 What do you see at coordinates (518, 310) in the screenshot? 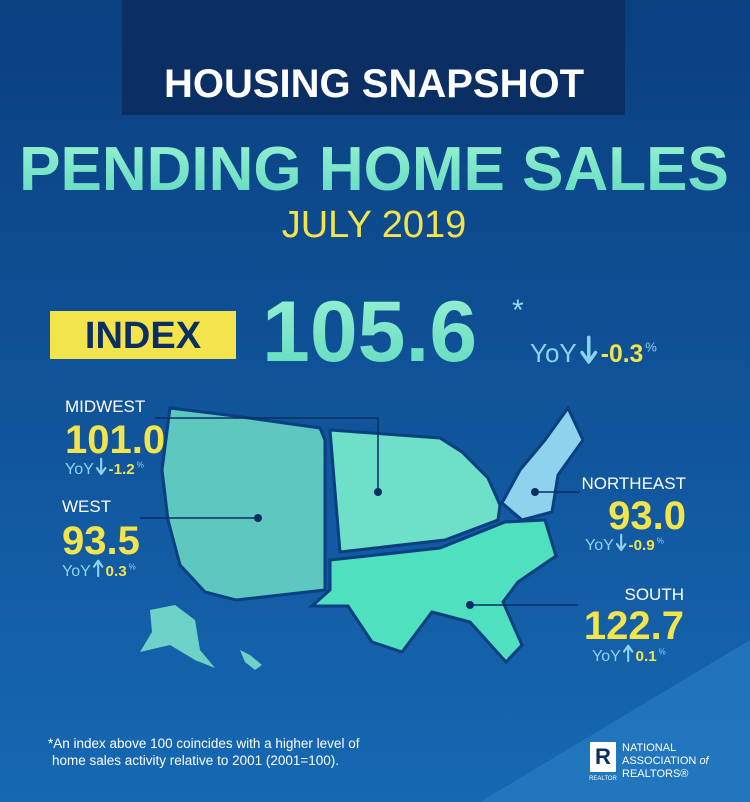
I see `index-asterisk: *` at bounding box center [518, 310].